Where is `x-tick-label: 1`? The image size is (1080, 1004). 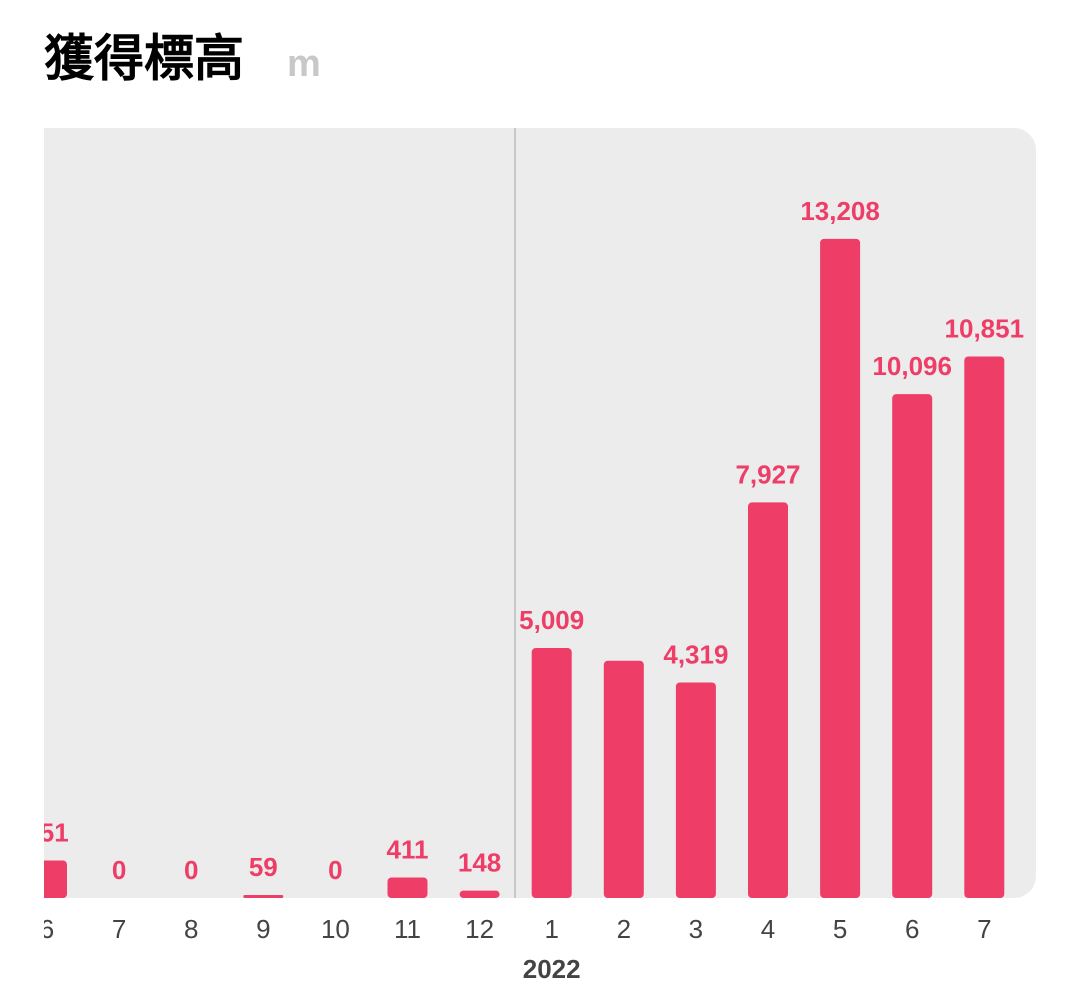 x-tick-label: 1 is located at coordinates (551, 929).